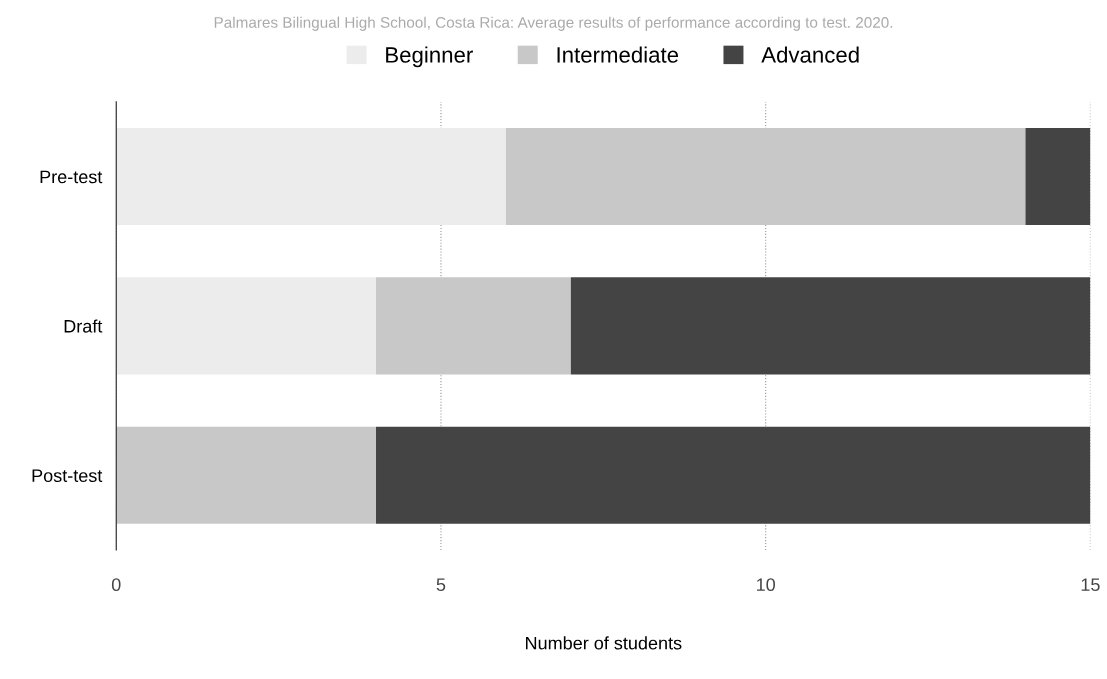  What do you see at coordinates (83, 326) in the screenshot?
I see `y-tick-label: Draft` at bounding box center [83, 326].